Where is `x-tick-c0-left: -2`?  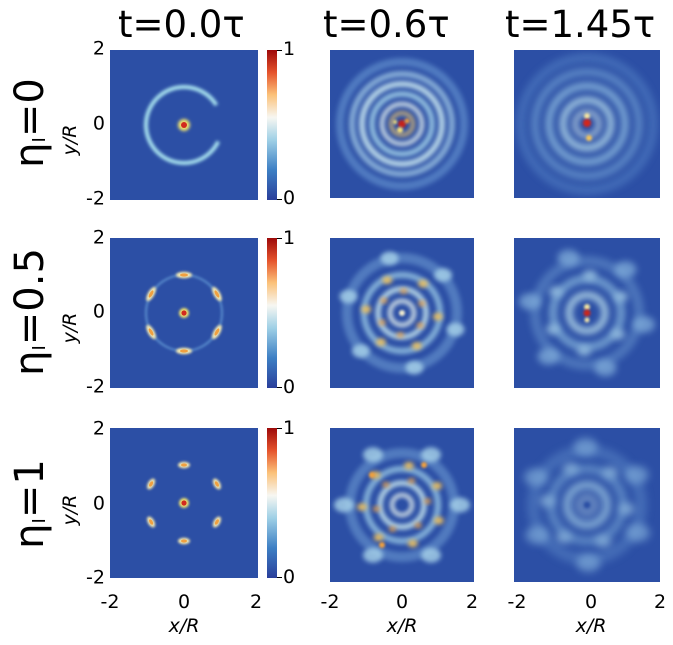 x-tick-c0-left: -2 is located at coordinates (110, 602).